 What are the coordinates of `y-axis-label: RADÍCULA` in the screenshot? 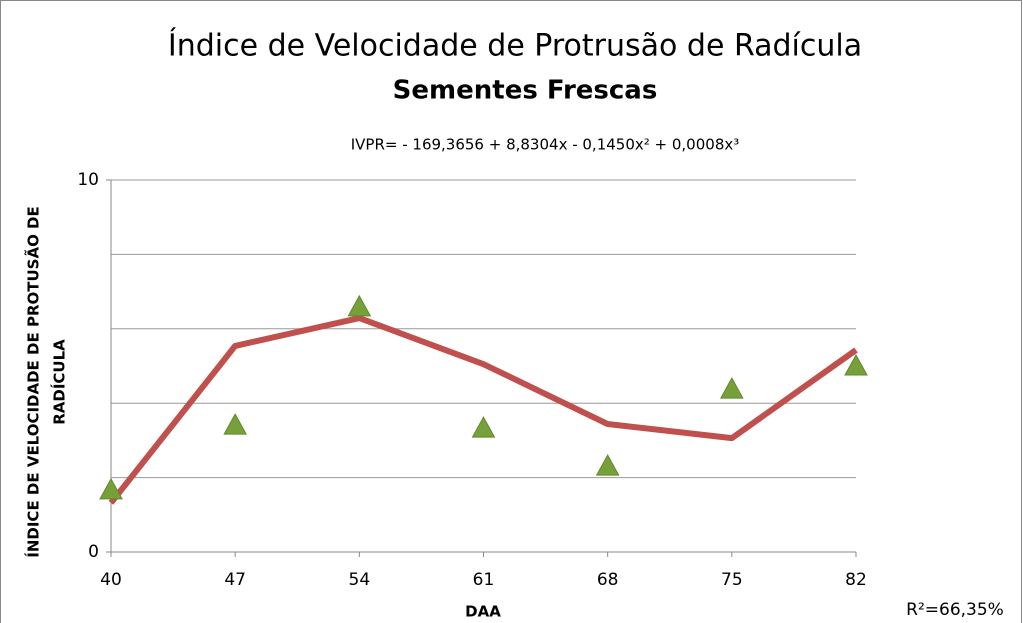 It's located at (59, 382).